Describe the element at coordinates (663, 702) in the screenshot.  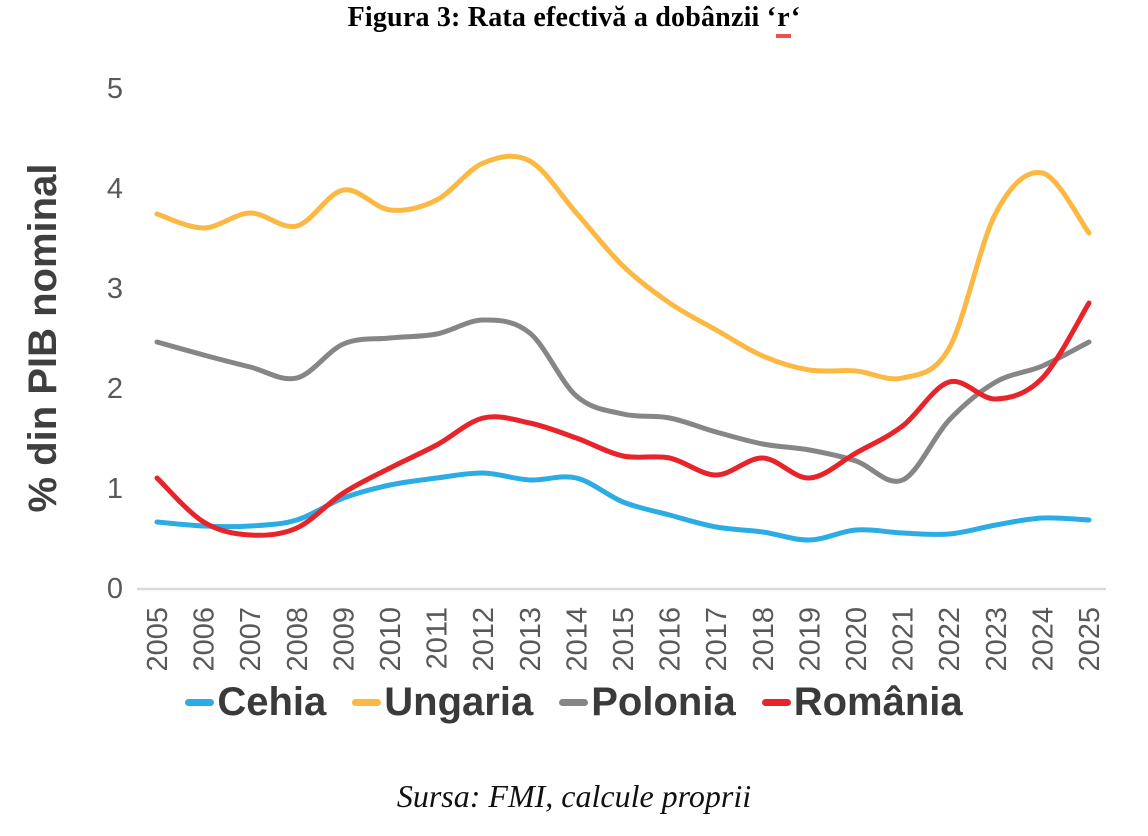
I see `legend-label: Polonia` at that location.